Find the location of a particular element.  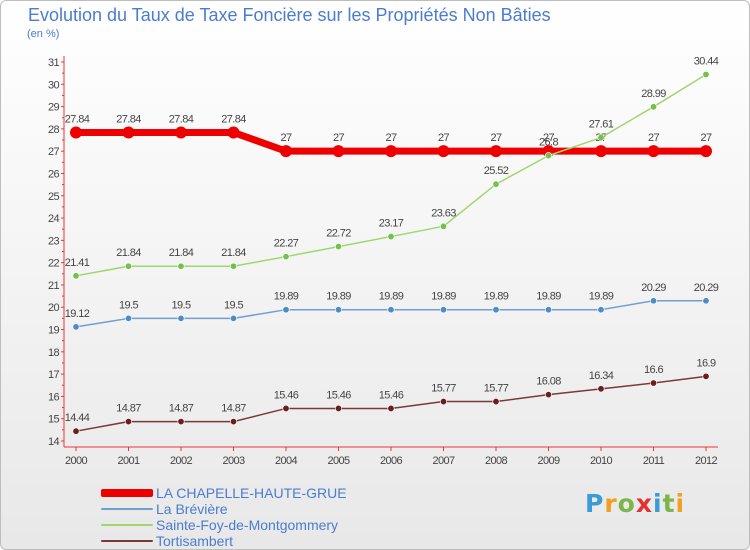

y-tick-label: 27 is located at coordinates (54, 152).